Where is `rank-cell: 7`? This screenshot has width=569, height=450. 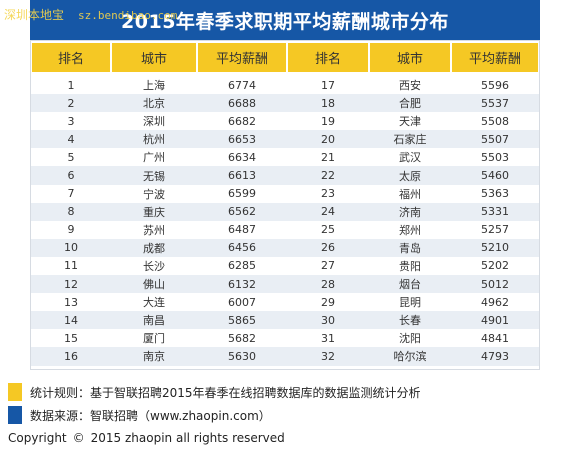 rank-cell: 7 is located at coordinates (71, 194).